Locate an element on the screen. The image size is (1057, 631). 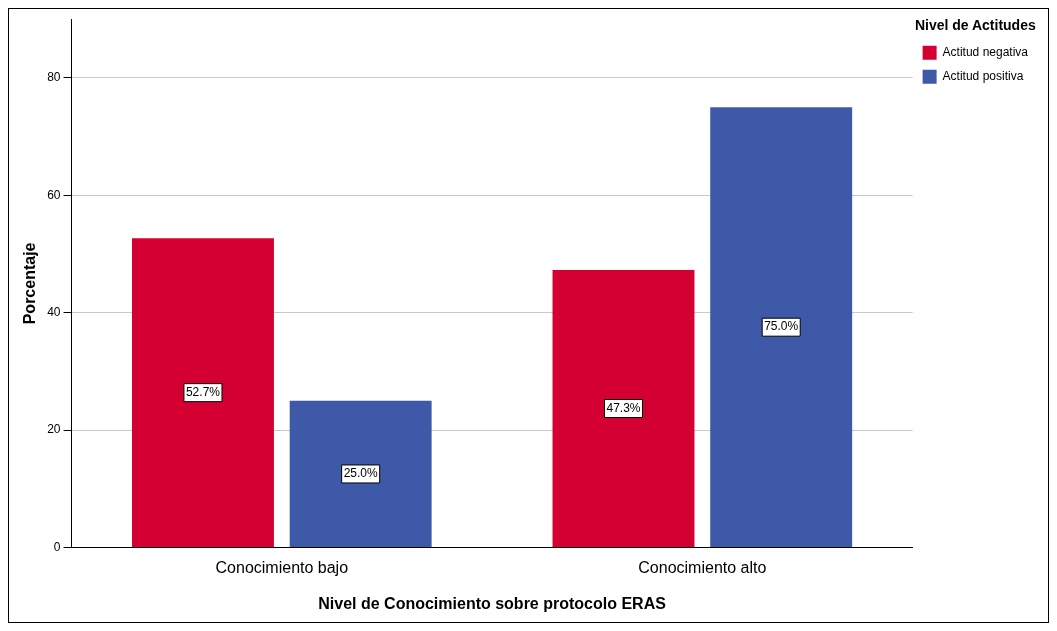
x-tick-label: Conocimiento bajo is located at coordinates (282, 567).